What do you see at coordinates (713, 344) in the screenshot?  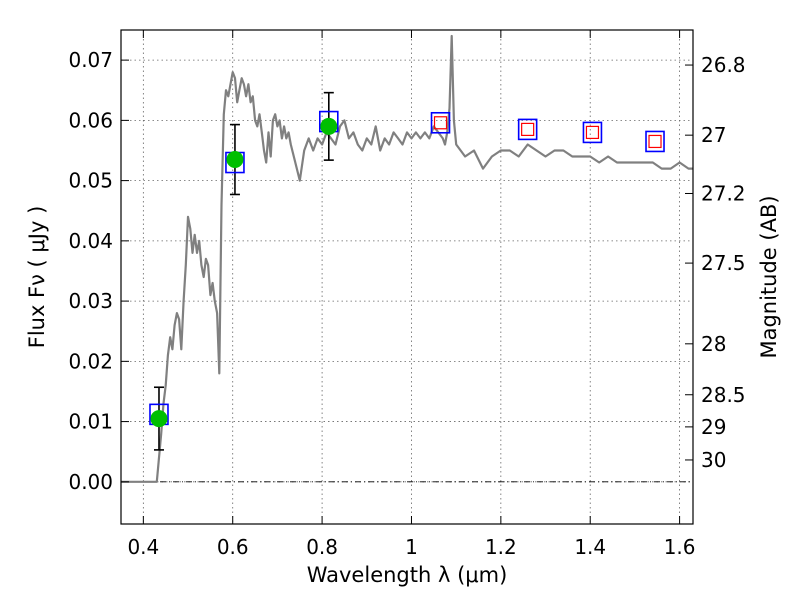 I see `y2-tick-label: 28` at bounding box center [713, 344].